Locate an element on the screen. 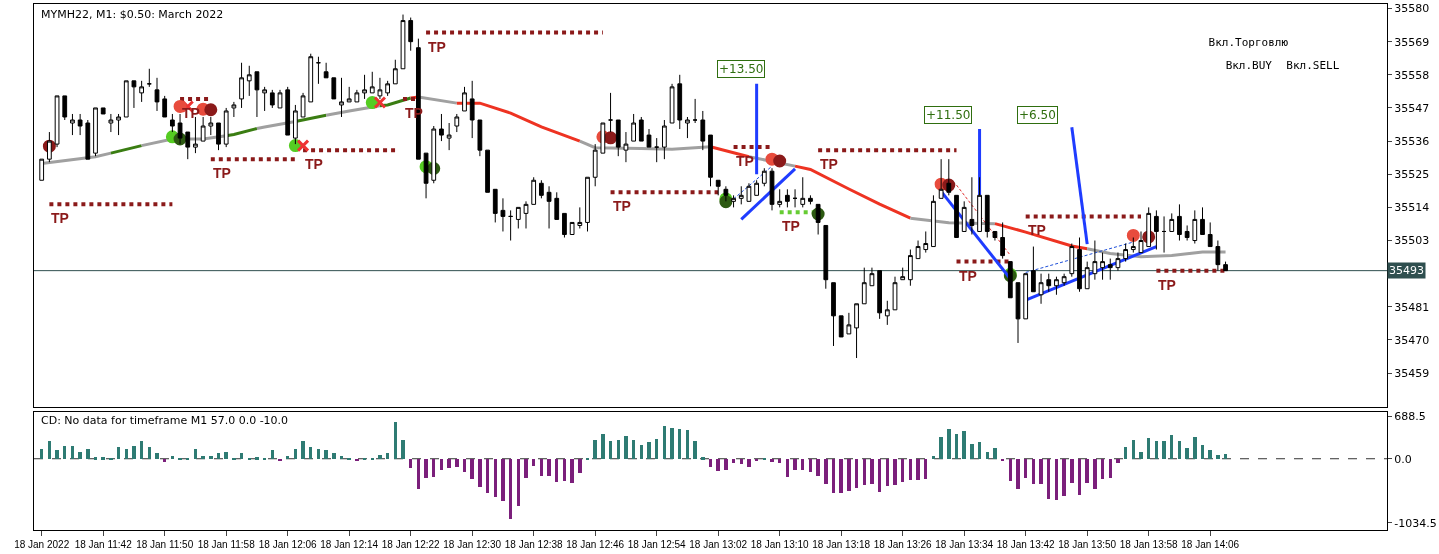  x-tick-label: 18 Jan 13:58 is located at coordinates (1149, 544).